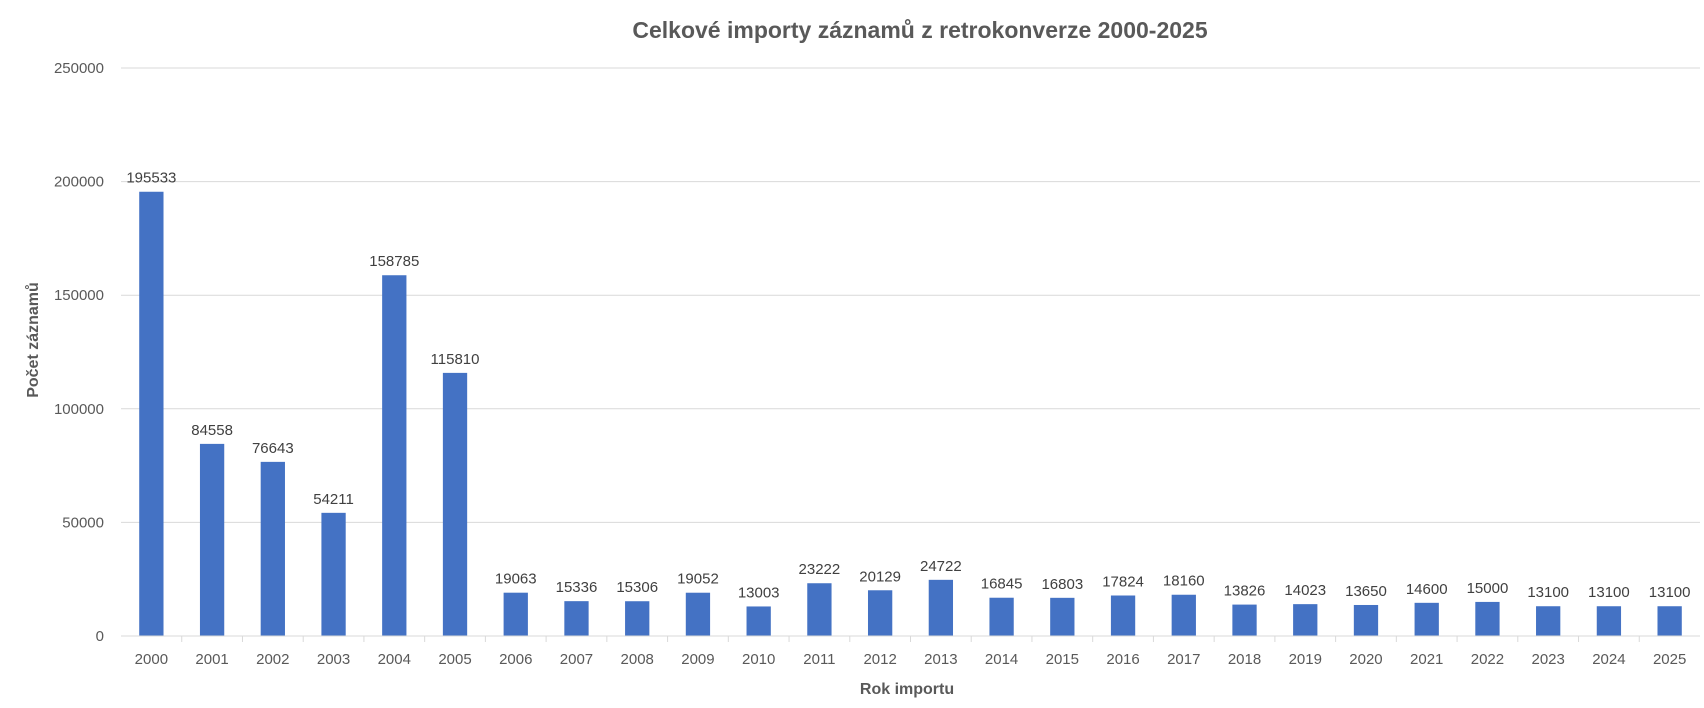  Describe the element at coordinates (79, 182) in the screenshot. I see `y-tick-label: 200000` at that location.